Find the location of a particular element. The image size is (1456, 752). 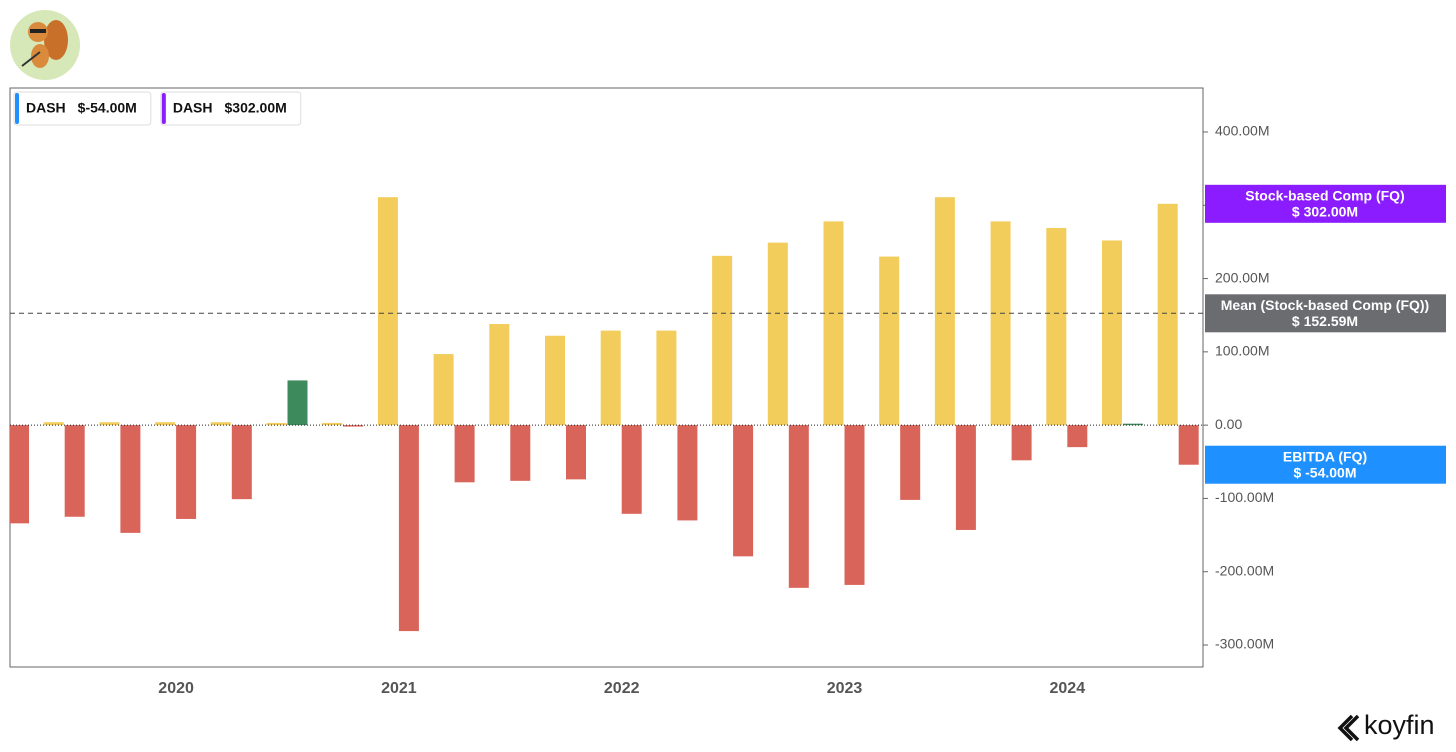

legend-value: $-54.00M is located at coordinates (107, 108).